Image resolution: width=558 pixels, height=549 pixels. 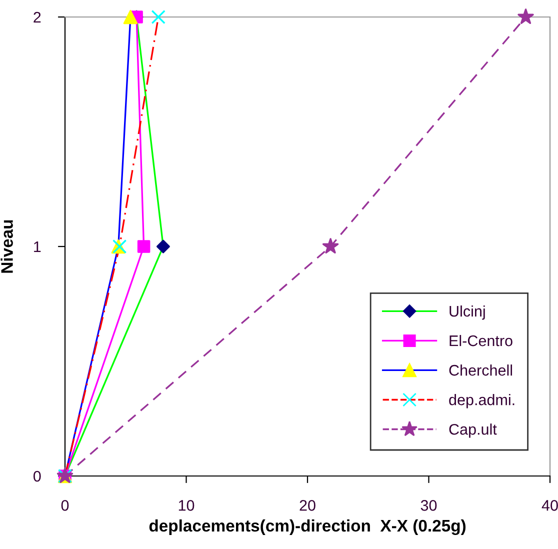 I want to click on x-tick-label: 0, so click(x=65, y=505).